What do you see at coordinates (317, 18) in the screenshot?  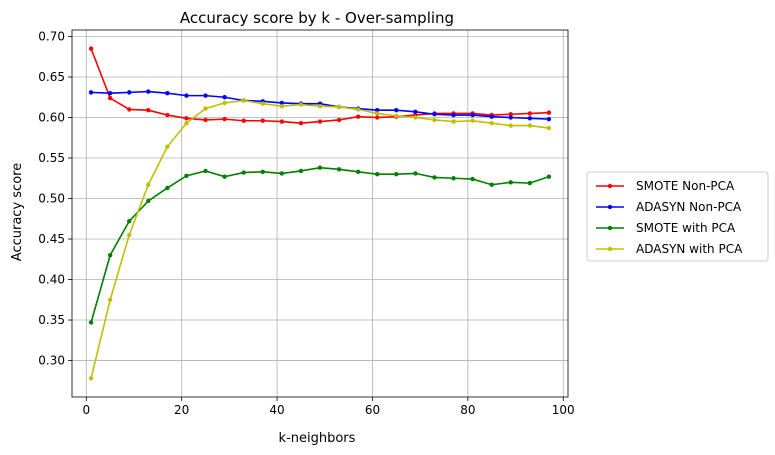 I see `chart-title: Accuracy score by k - Over-sampling` at bounding box center [317, 18].